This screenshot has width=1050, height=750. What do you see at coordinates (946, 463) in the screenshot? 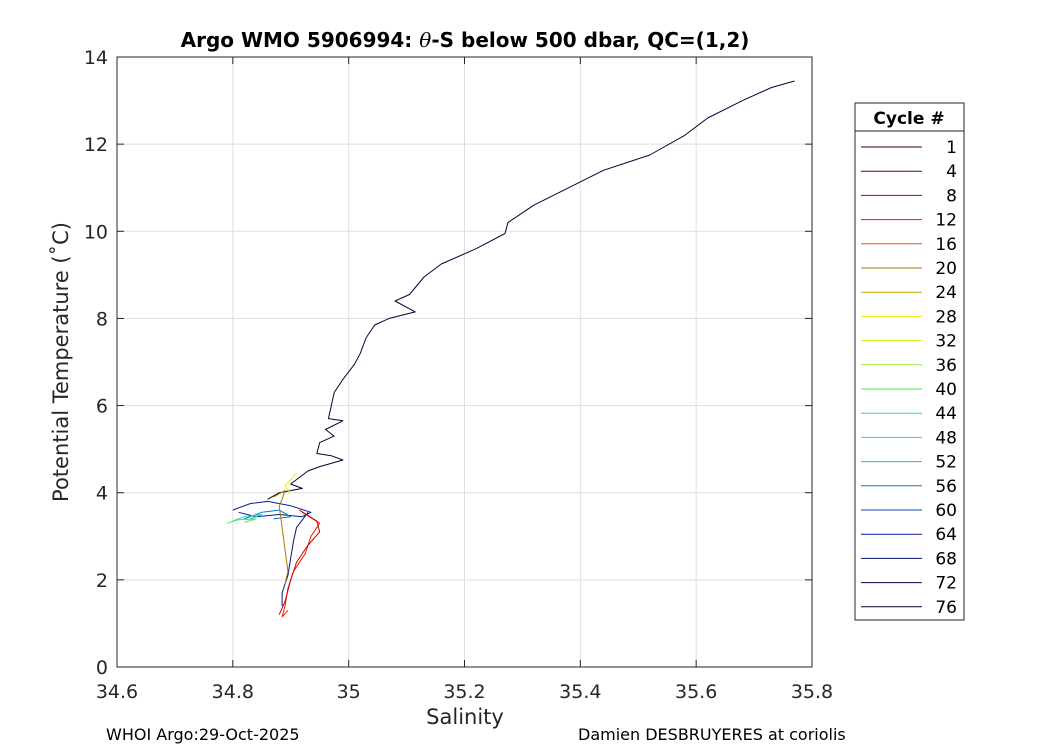
I see `legend-label-cycle-52: 52` at bounding box center [946, 463].